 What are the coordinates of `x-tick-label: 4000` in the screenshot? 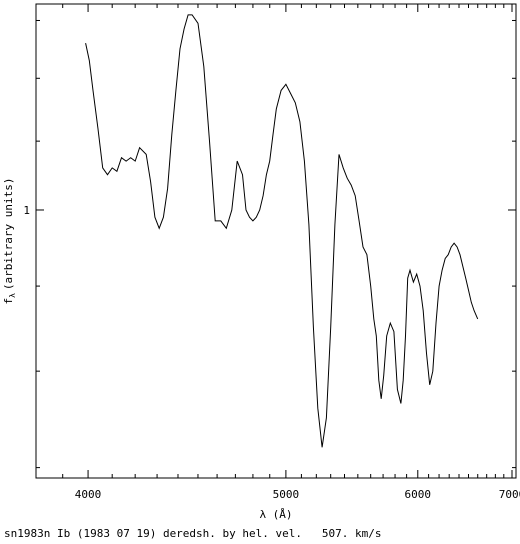 It's located at (88, 494).